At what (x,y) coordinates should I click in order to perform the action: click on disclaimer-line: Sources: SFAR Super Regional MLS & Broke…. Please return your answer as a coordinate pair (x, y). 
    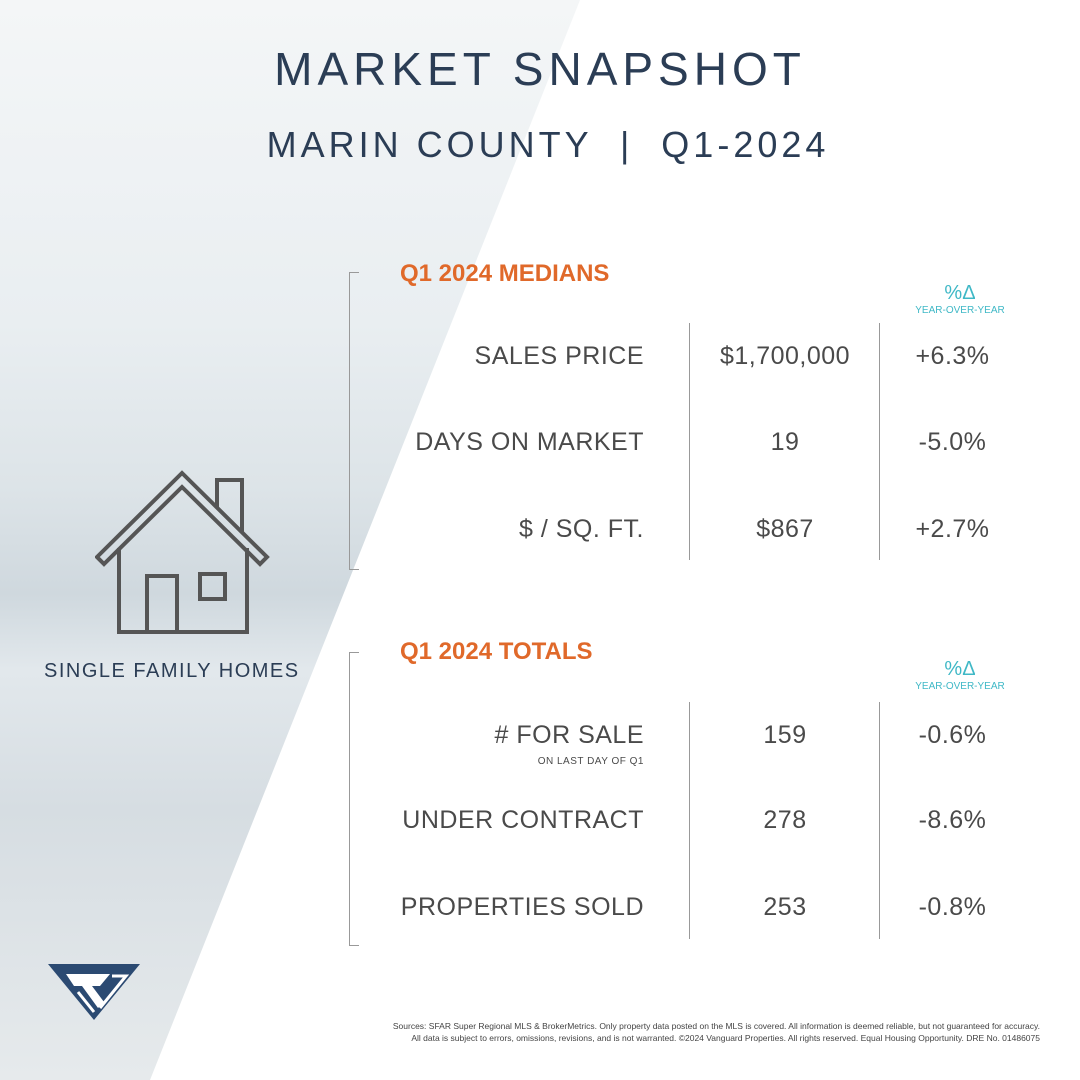
    Looking at the image, I should click on (716, 1026).